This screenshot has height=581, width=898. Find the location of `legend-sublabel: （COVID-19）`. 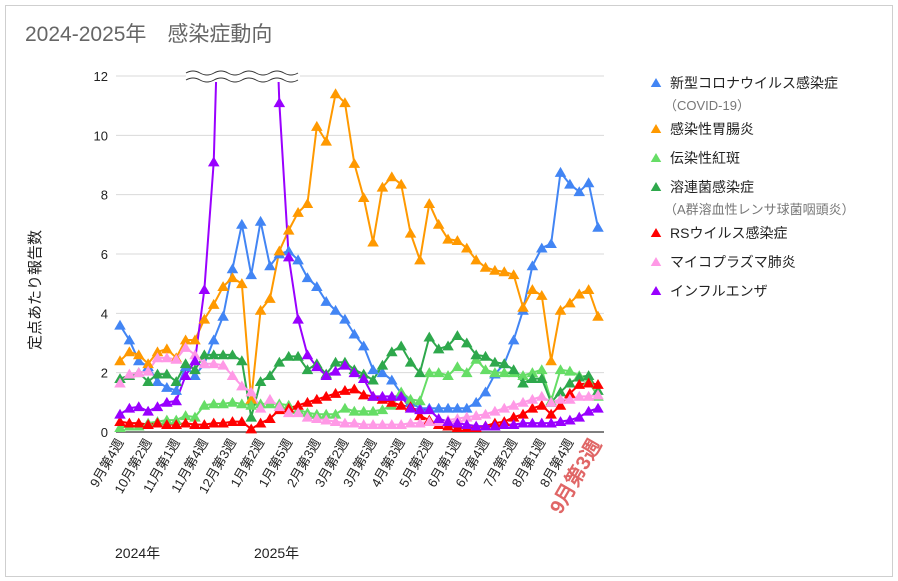

legend-sublabel: （COVID-19） is located at coordinates (707, 105).